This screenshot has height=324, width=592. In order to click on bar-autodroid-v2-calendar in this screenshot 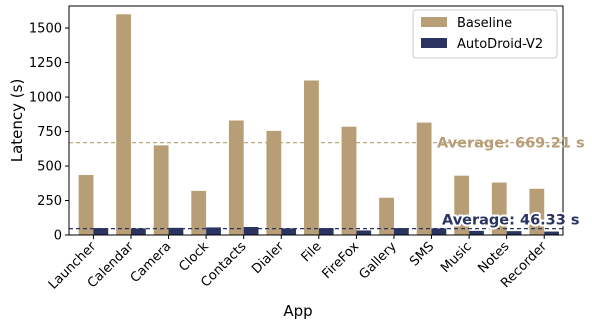, I will do `click(138, 231)`.